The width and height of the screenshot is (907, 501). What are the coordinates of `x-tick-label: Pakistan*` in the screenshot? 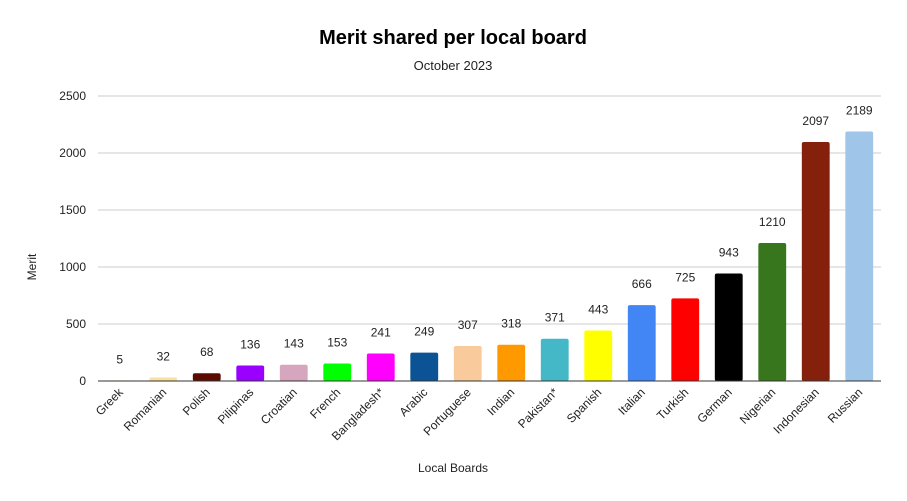 It's located at (538, 408).